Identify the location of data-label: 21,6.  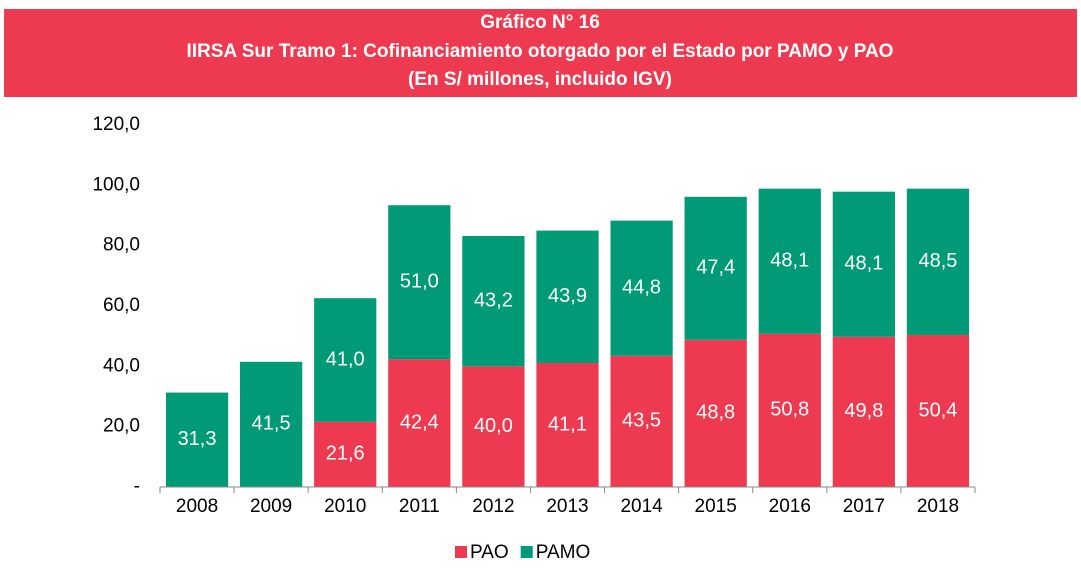
(345, 454).